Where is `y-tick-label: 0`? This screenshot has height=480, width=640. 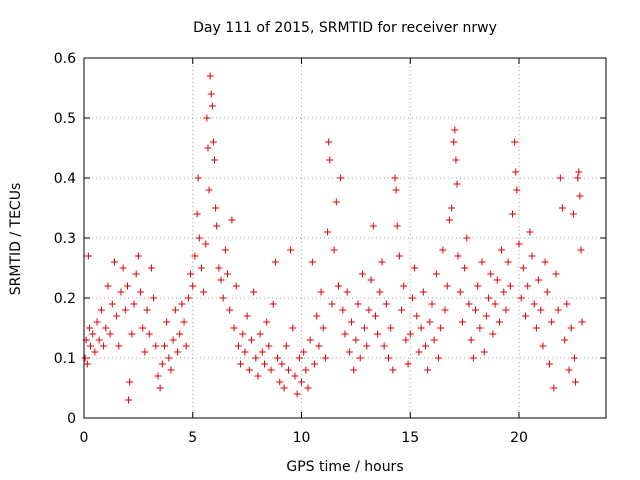 y-tick-label: 0 is located at coordinates (71, 419).